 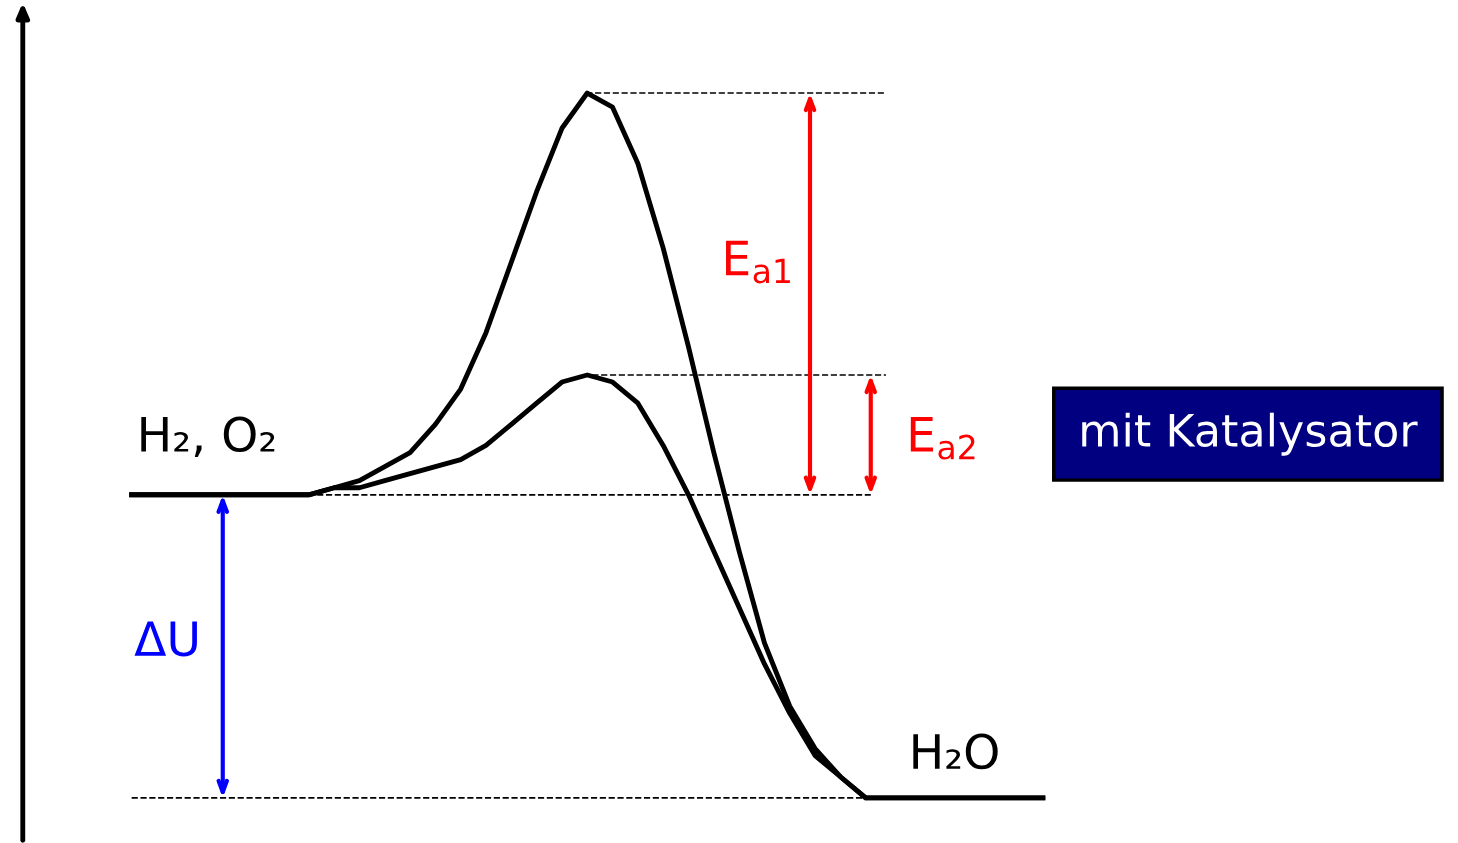 I want to click on annotation: H₂, O₂, so click(x=208, y=436).